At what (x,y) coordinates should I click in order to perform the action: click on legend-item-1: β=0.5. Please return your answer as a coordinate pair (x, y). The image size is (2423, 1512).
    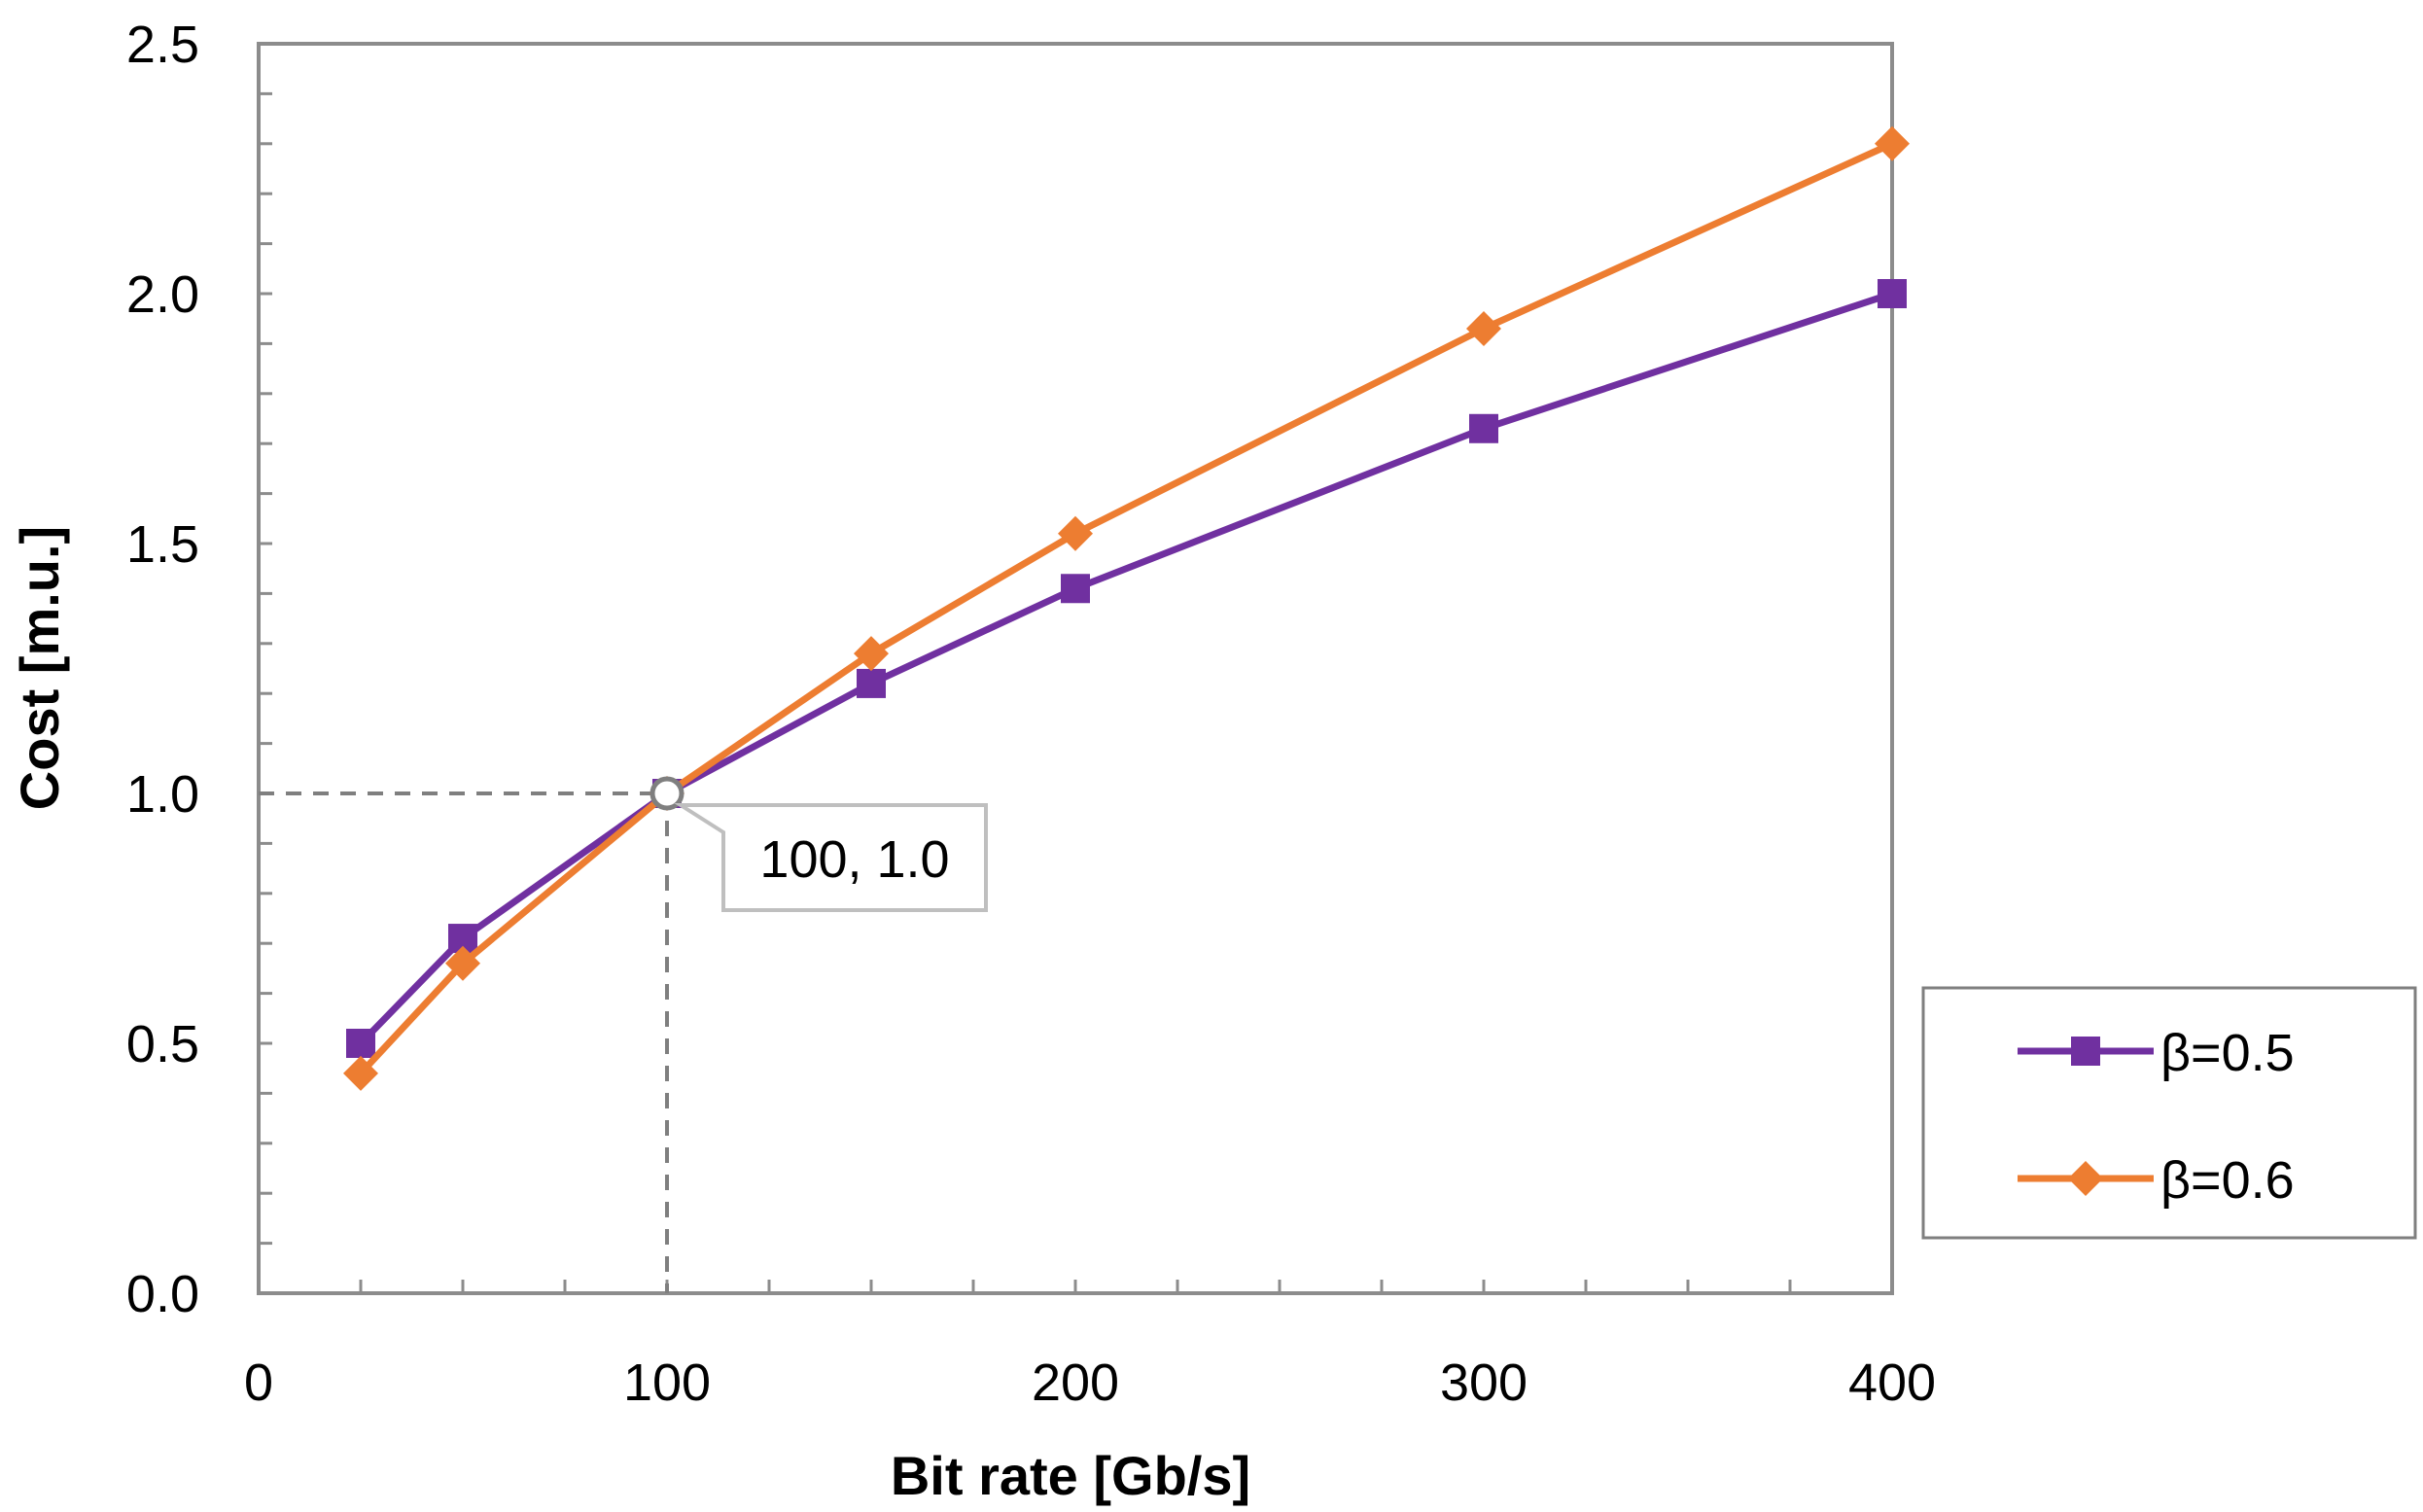
    Looking at the image, I should click on (2156, 1053).